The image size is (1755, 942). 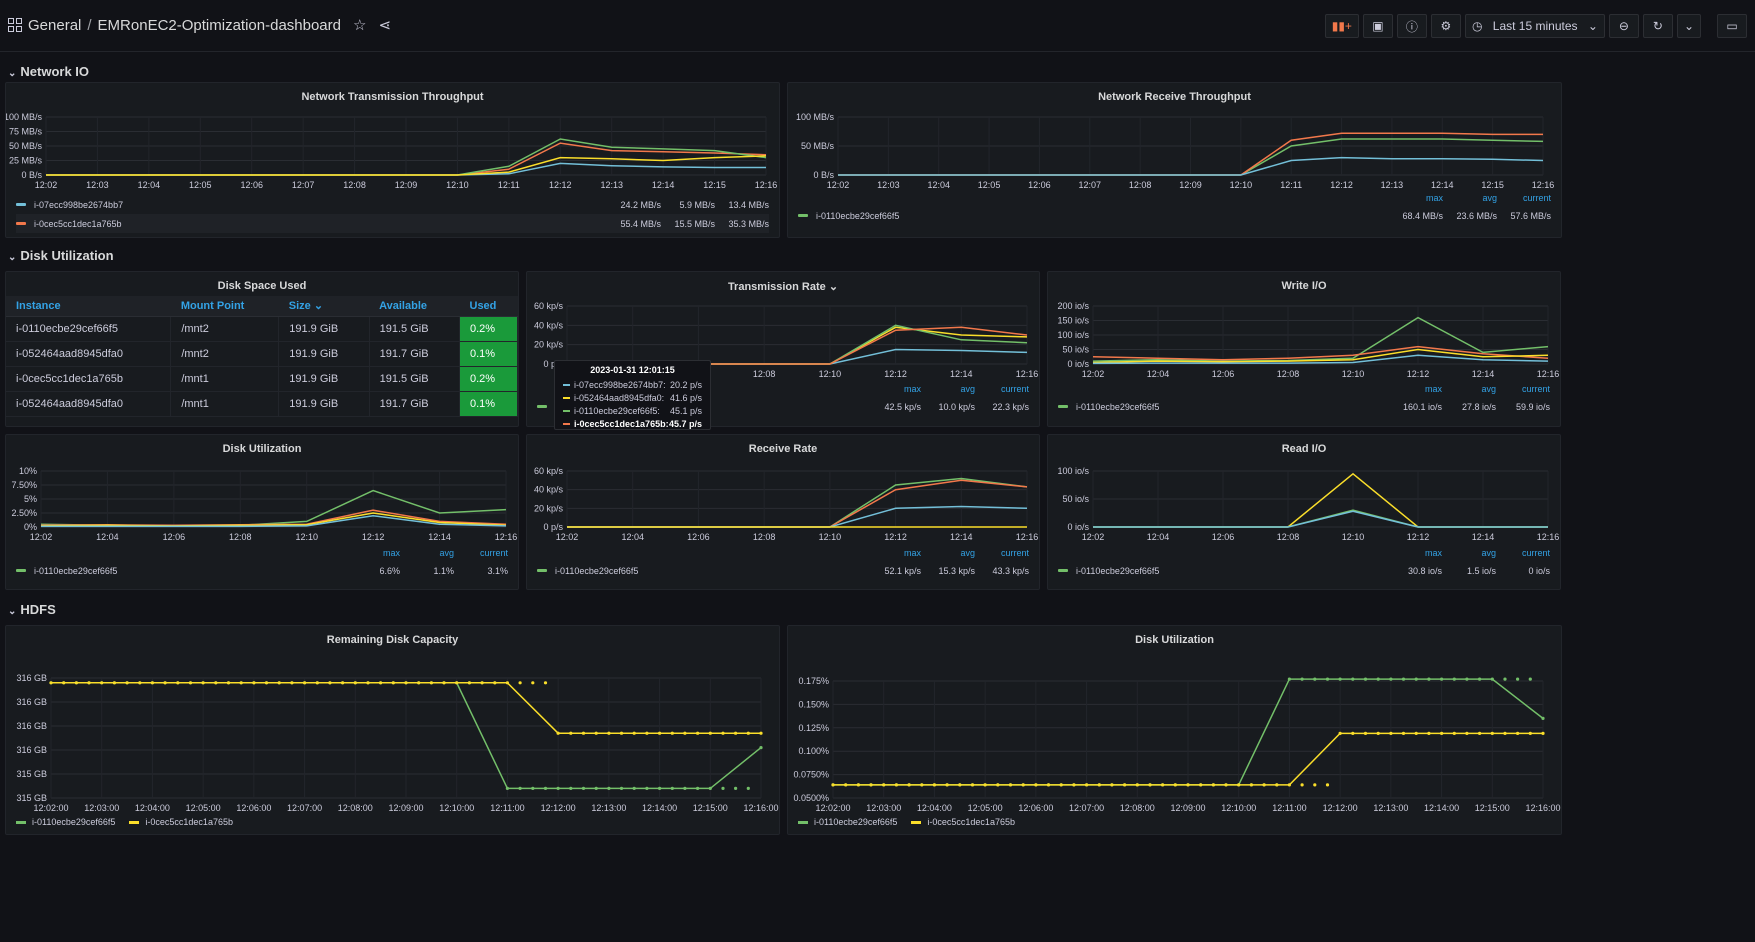 I want to click on cycle-view-mode-button: ▭, so click(x=1732, y=26).